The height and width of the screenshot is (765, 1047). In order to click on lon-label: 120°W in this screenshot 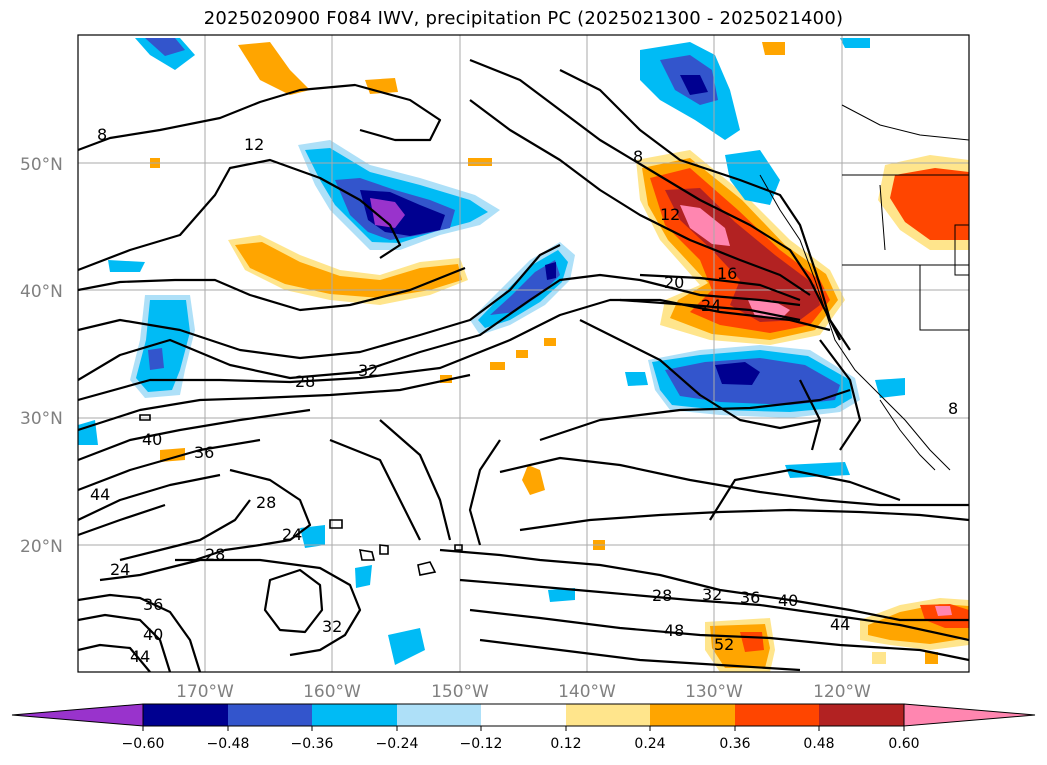, I will do `click(842, 692)`.